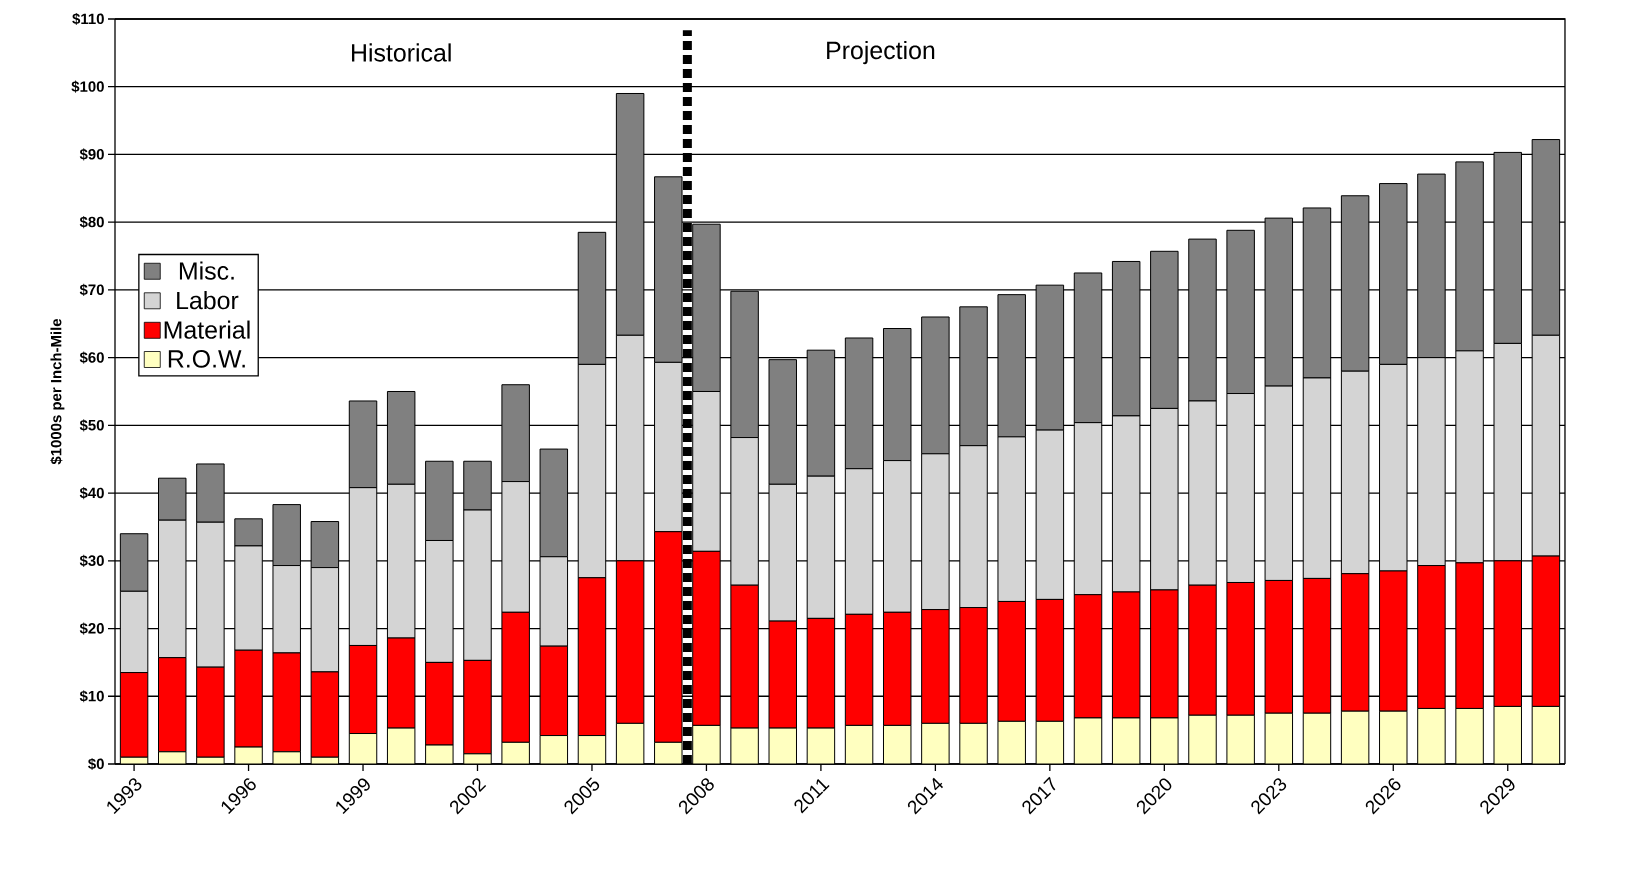 Image resolution: width=1643 pixels, height=894 pixels. Describe the element at coordinates (91, 425) in the screenshot. I see `y-tick-label: $50` at that location.